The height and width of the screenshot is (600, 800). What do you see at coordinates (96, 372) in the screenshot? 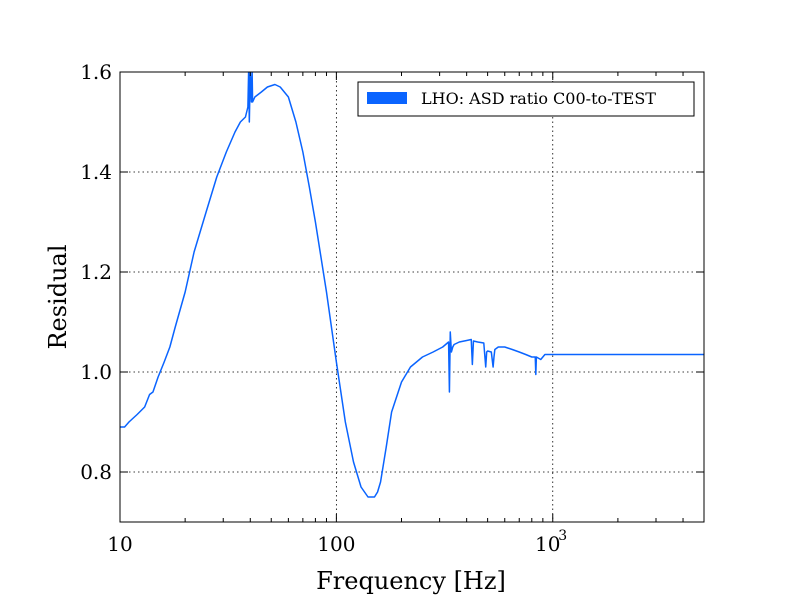
I see `y-tick-label: 1.0` at bounding box center [96, 372].